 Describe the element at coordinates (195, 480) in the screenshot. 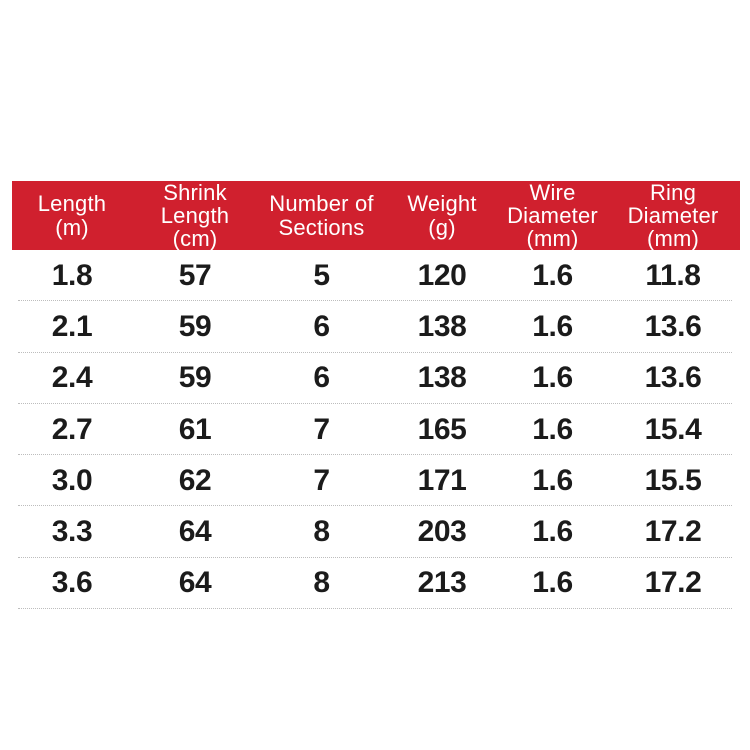

I see `table-cell: 62` at that location.